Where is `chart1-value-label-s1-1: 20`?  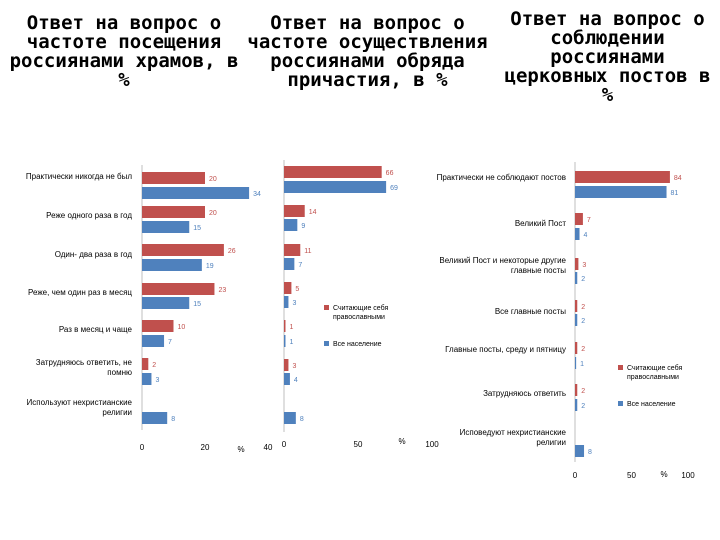
chart1-value-label-s1-1: 20 is located at coordinates (213, 179).